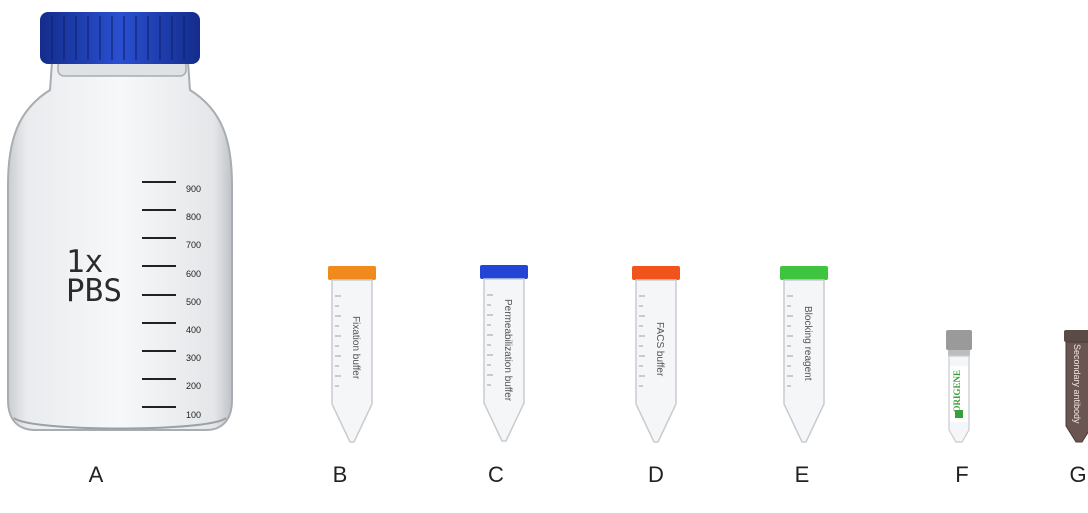  I want to click on origene-logo-mark, so click(959, 414).